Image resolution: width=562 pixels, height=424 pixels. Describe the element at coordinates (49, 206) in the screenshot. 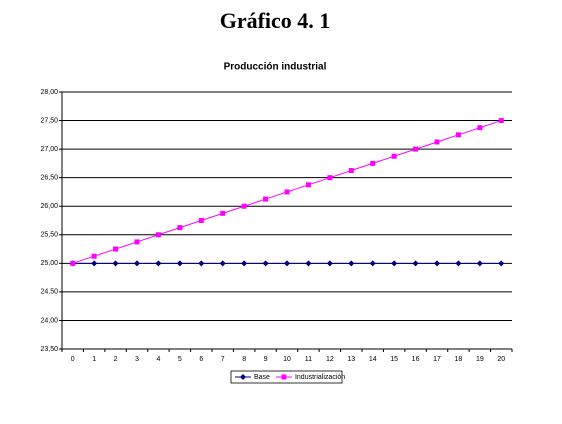

I see `y-tick-label: 26,00` at that location.